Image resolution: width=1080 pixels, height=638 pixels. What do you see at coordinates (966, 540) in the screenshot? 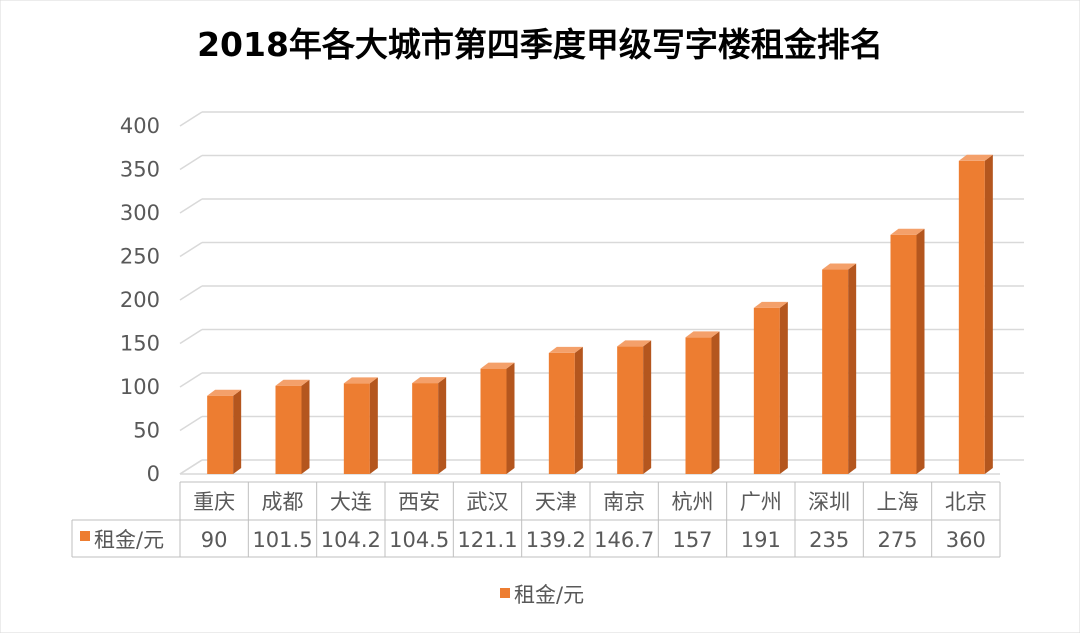
I see `data-label: 360` at bounding box center [966, 540].